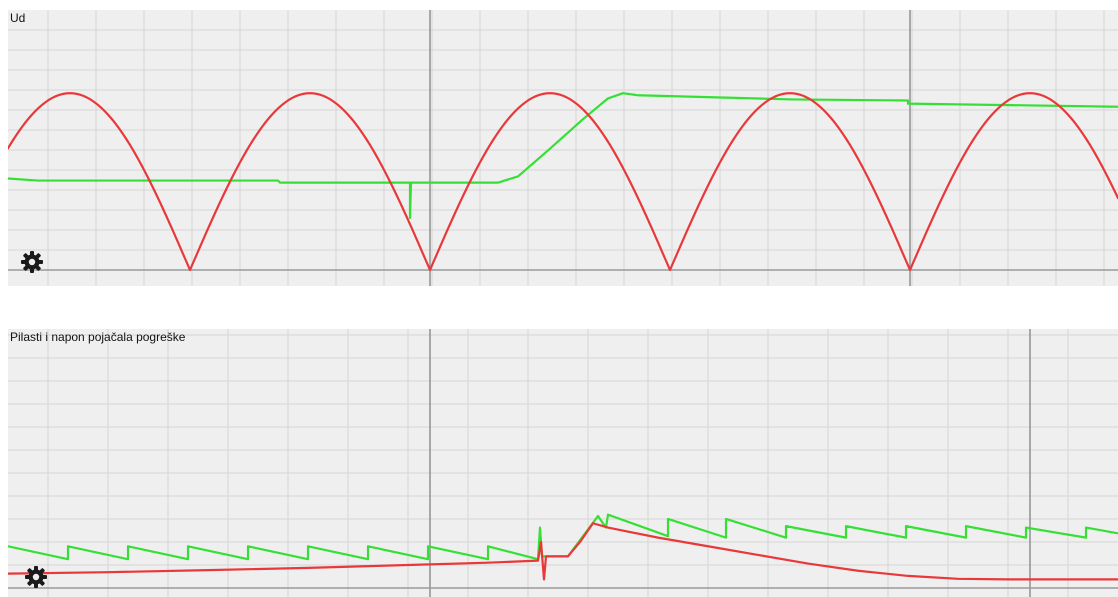 Image resolution: width=1118 pixels, height=597 pixels. I want to click on red-trace, so click(563, 551).